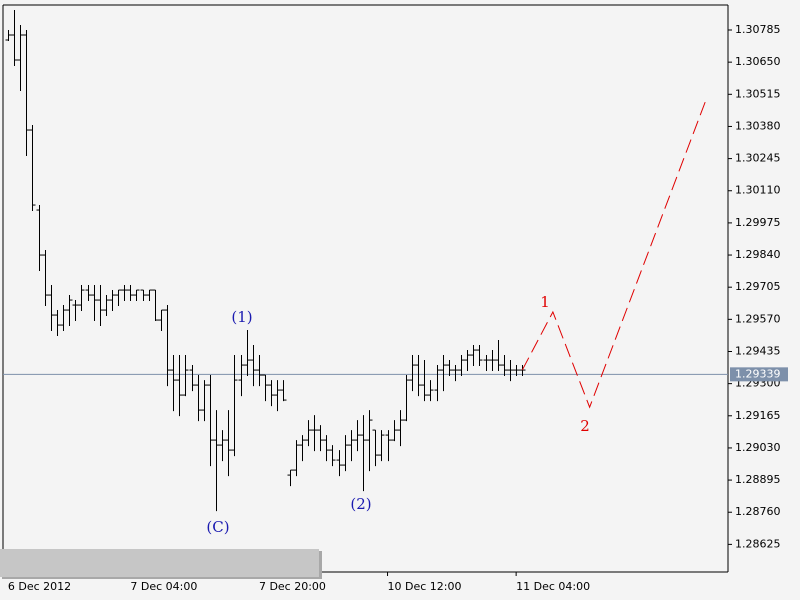 Image resolution: width=800 pixels, height=600 pixels. Describe the element at coordinates (758, 286) in the screenshot. I see `y-tick-label: 1.29705` at that location.